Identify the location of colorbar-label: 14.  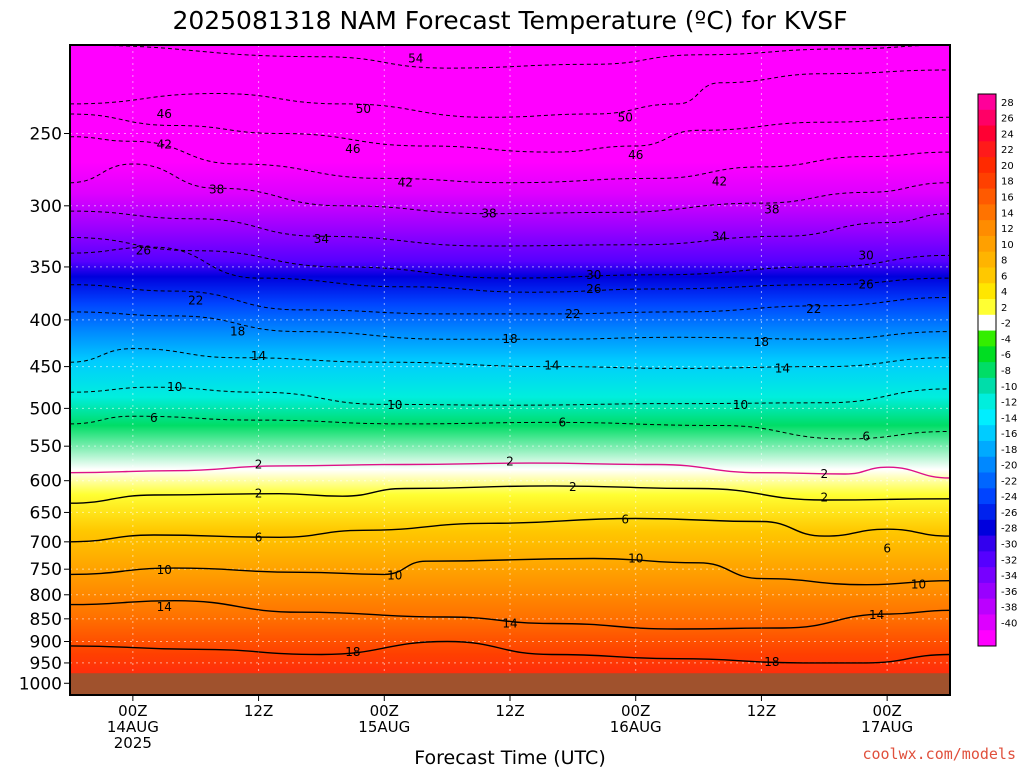
(1007, 213).